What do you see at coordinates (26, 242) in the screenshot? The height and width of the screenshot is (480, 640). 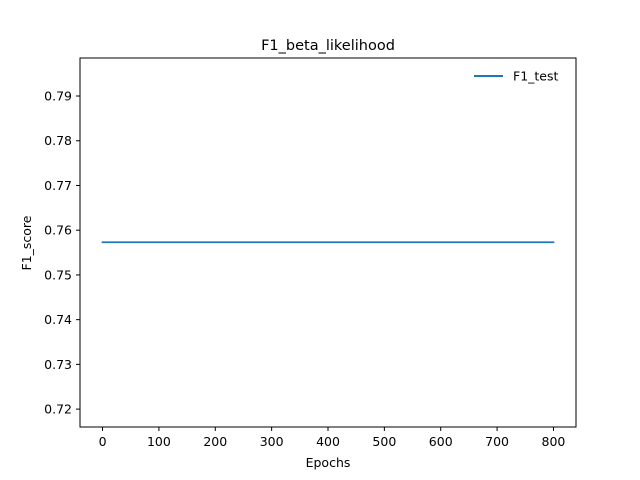 I see `y-axis-label: F1_score` at bounding box center [26, 242].